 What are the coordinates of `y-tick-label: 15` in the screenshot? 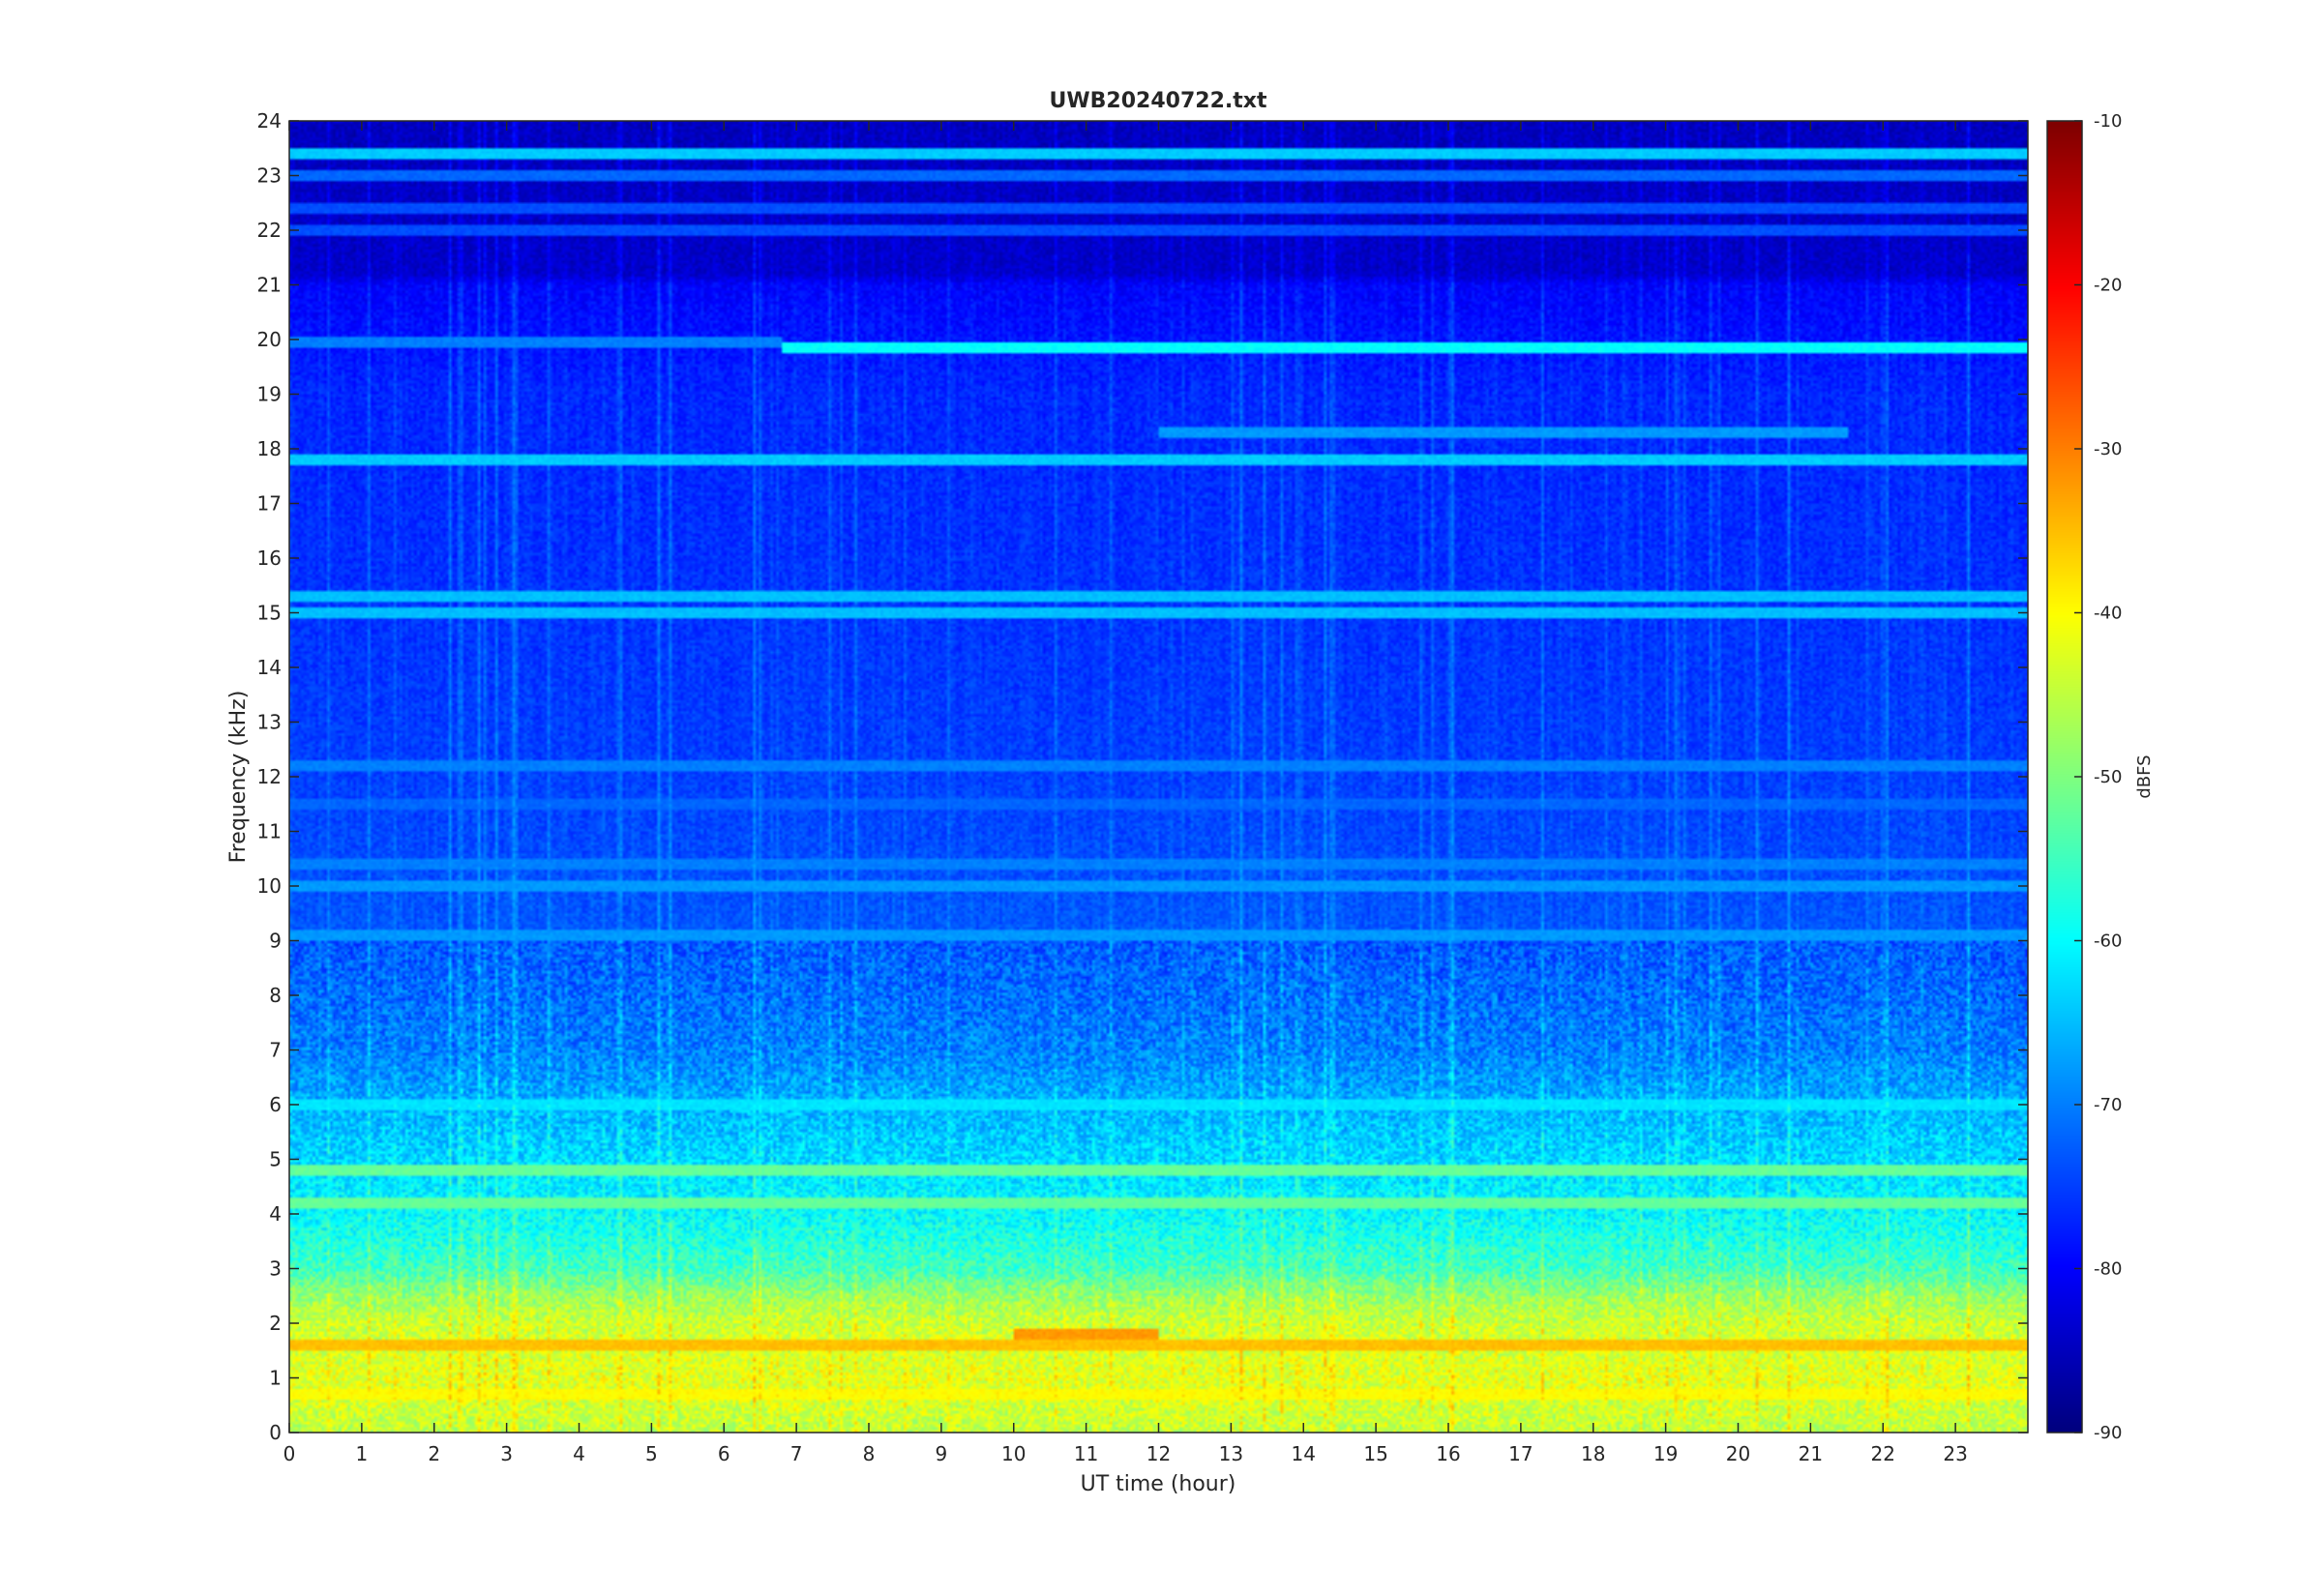 It's located at (269, 613).